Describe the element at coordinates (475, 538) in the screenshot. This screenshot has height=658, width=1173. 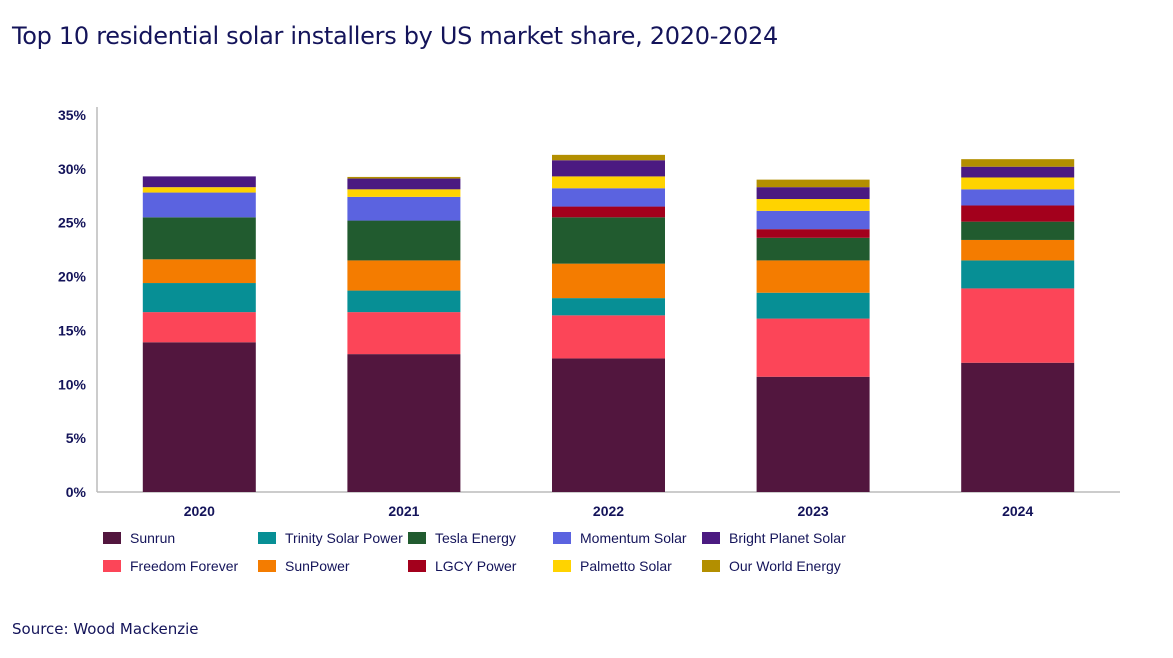
I see `legend-label: Tesla Energy` at that location.